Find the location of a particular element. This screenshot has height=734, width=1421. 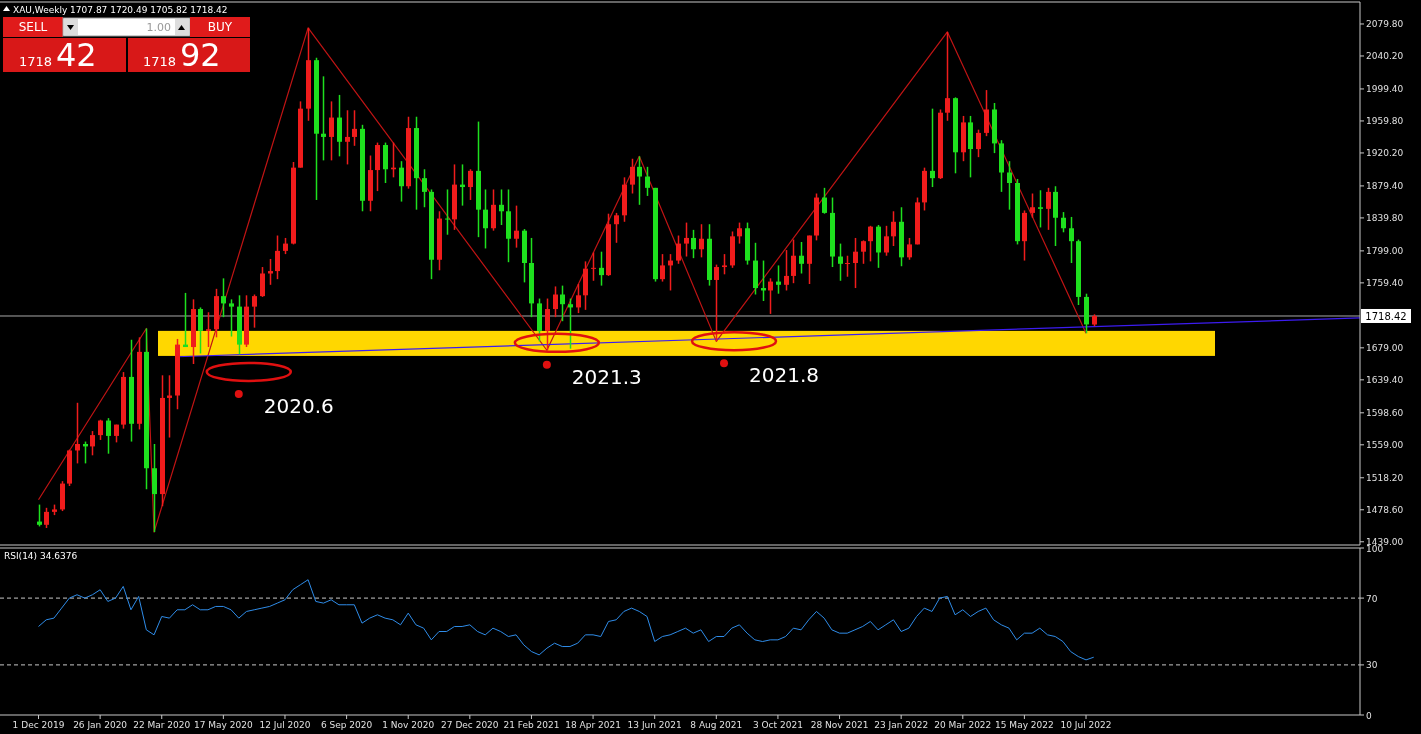

y-tick-label: 1518.20 is located at coordinates (1385, 478).